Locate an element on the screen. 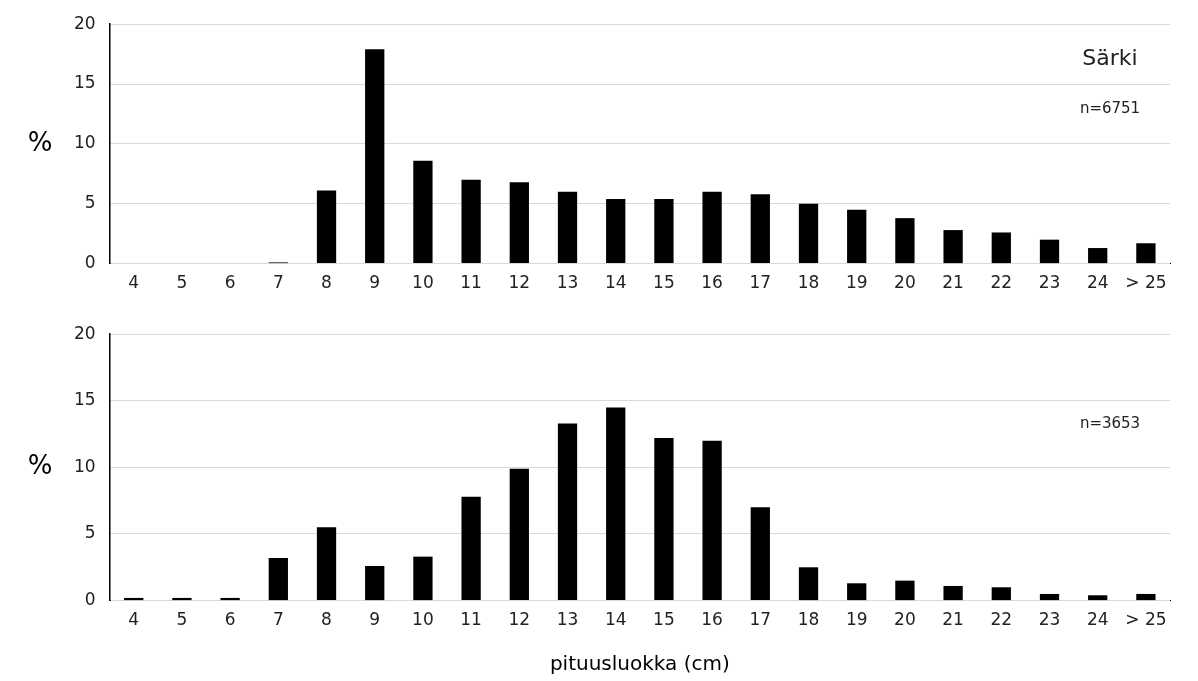 The image size is (1198, 681). x-axis-title: pituusluokka (cm) is located at coordinates (639, 663).